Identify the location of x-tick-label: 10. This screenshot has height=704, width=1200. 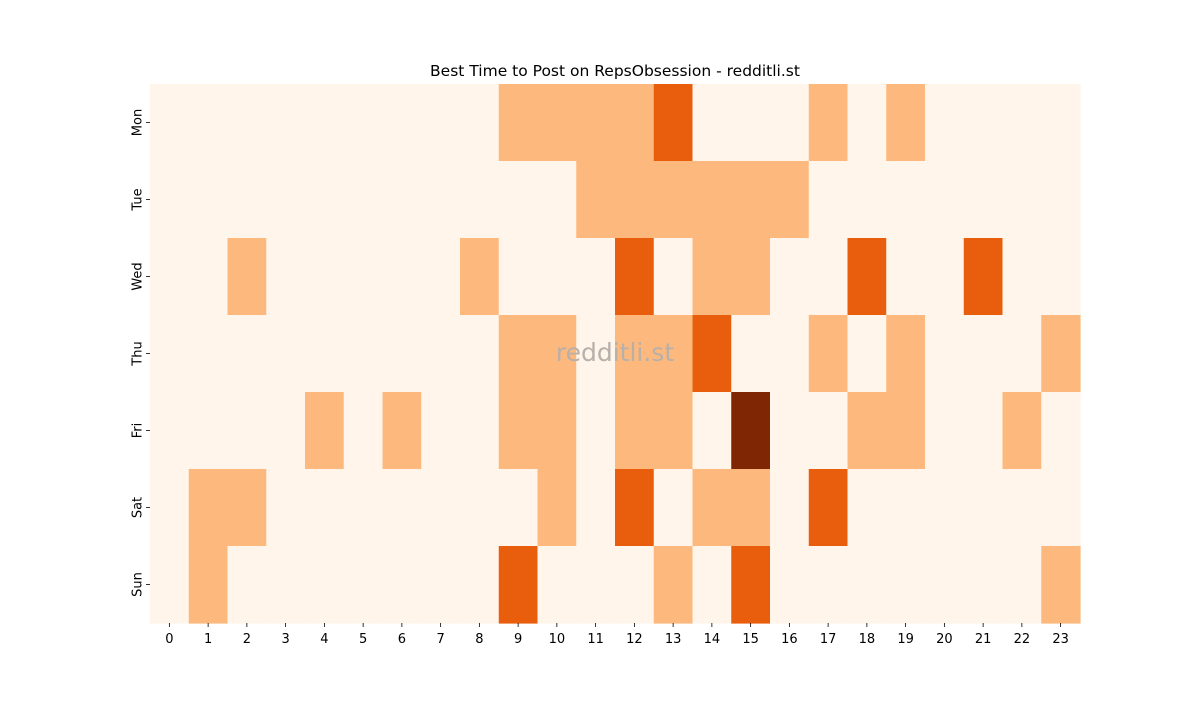
(557, 639).